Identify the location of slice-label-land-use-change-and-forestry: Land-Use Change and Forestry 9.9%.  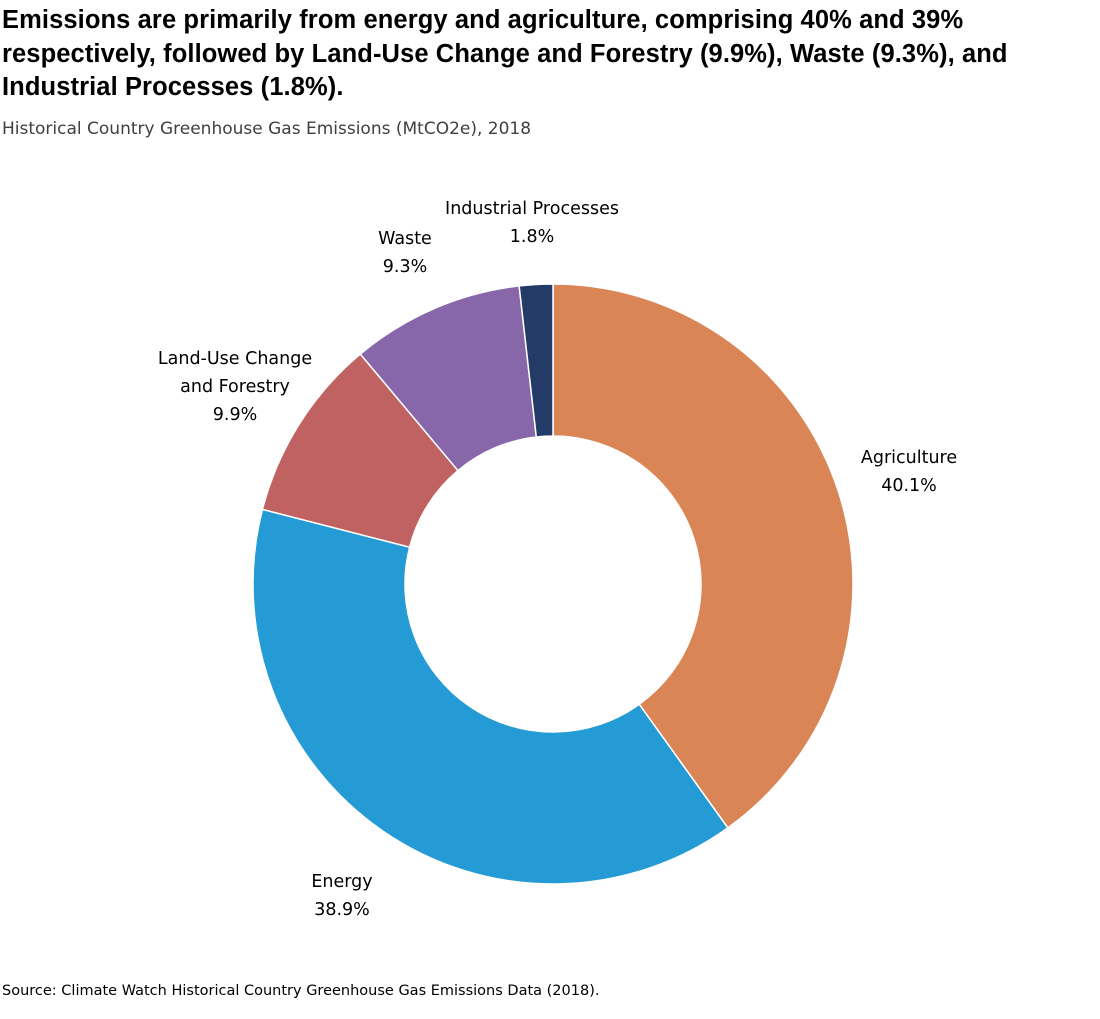
(235, 387).